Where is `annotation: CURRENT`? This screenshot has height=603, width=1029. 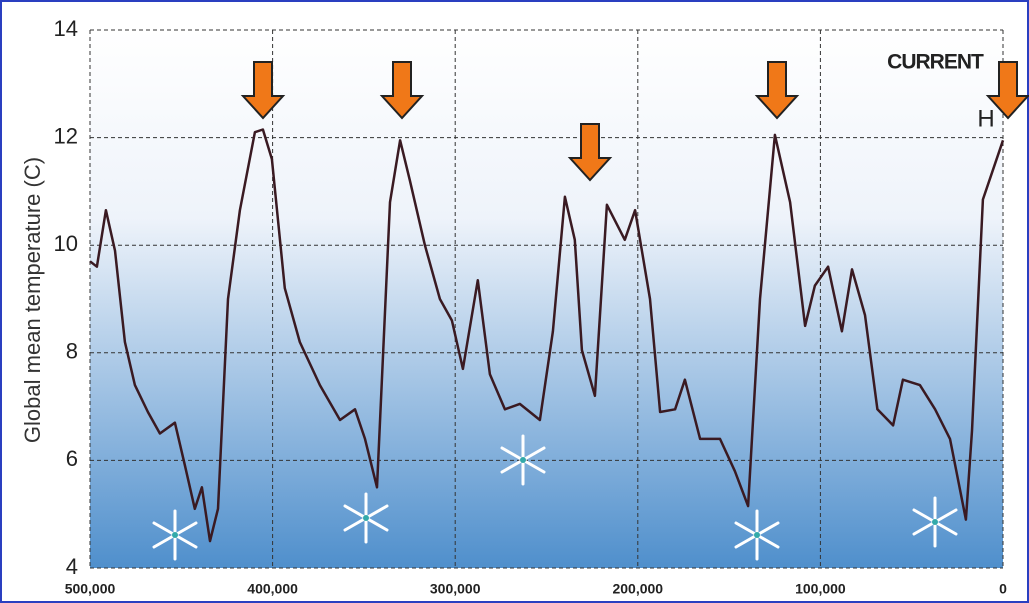 annotation: CURRENT is located at coordinates (935, 62).